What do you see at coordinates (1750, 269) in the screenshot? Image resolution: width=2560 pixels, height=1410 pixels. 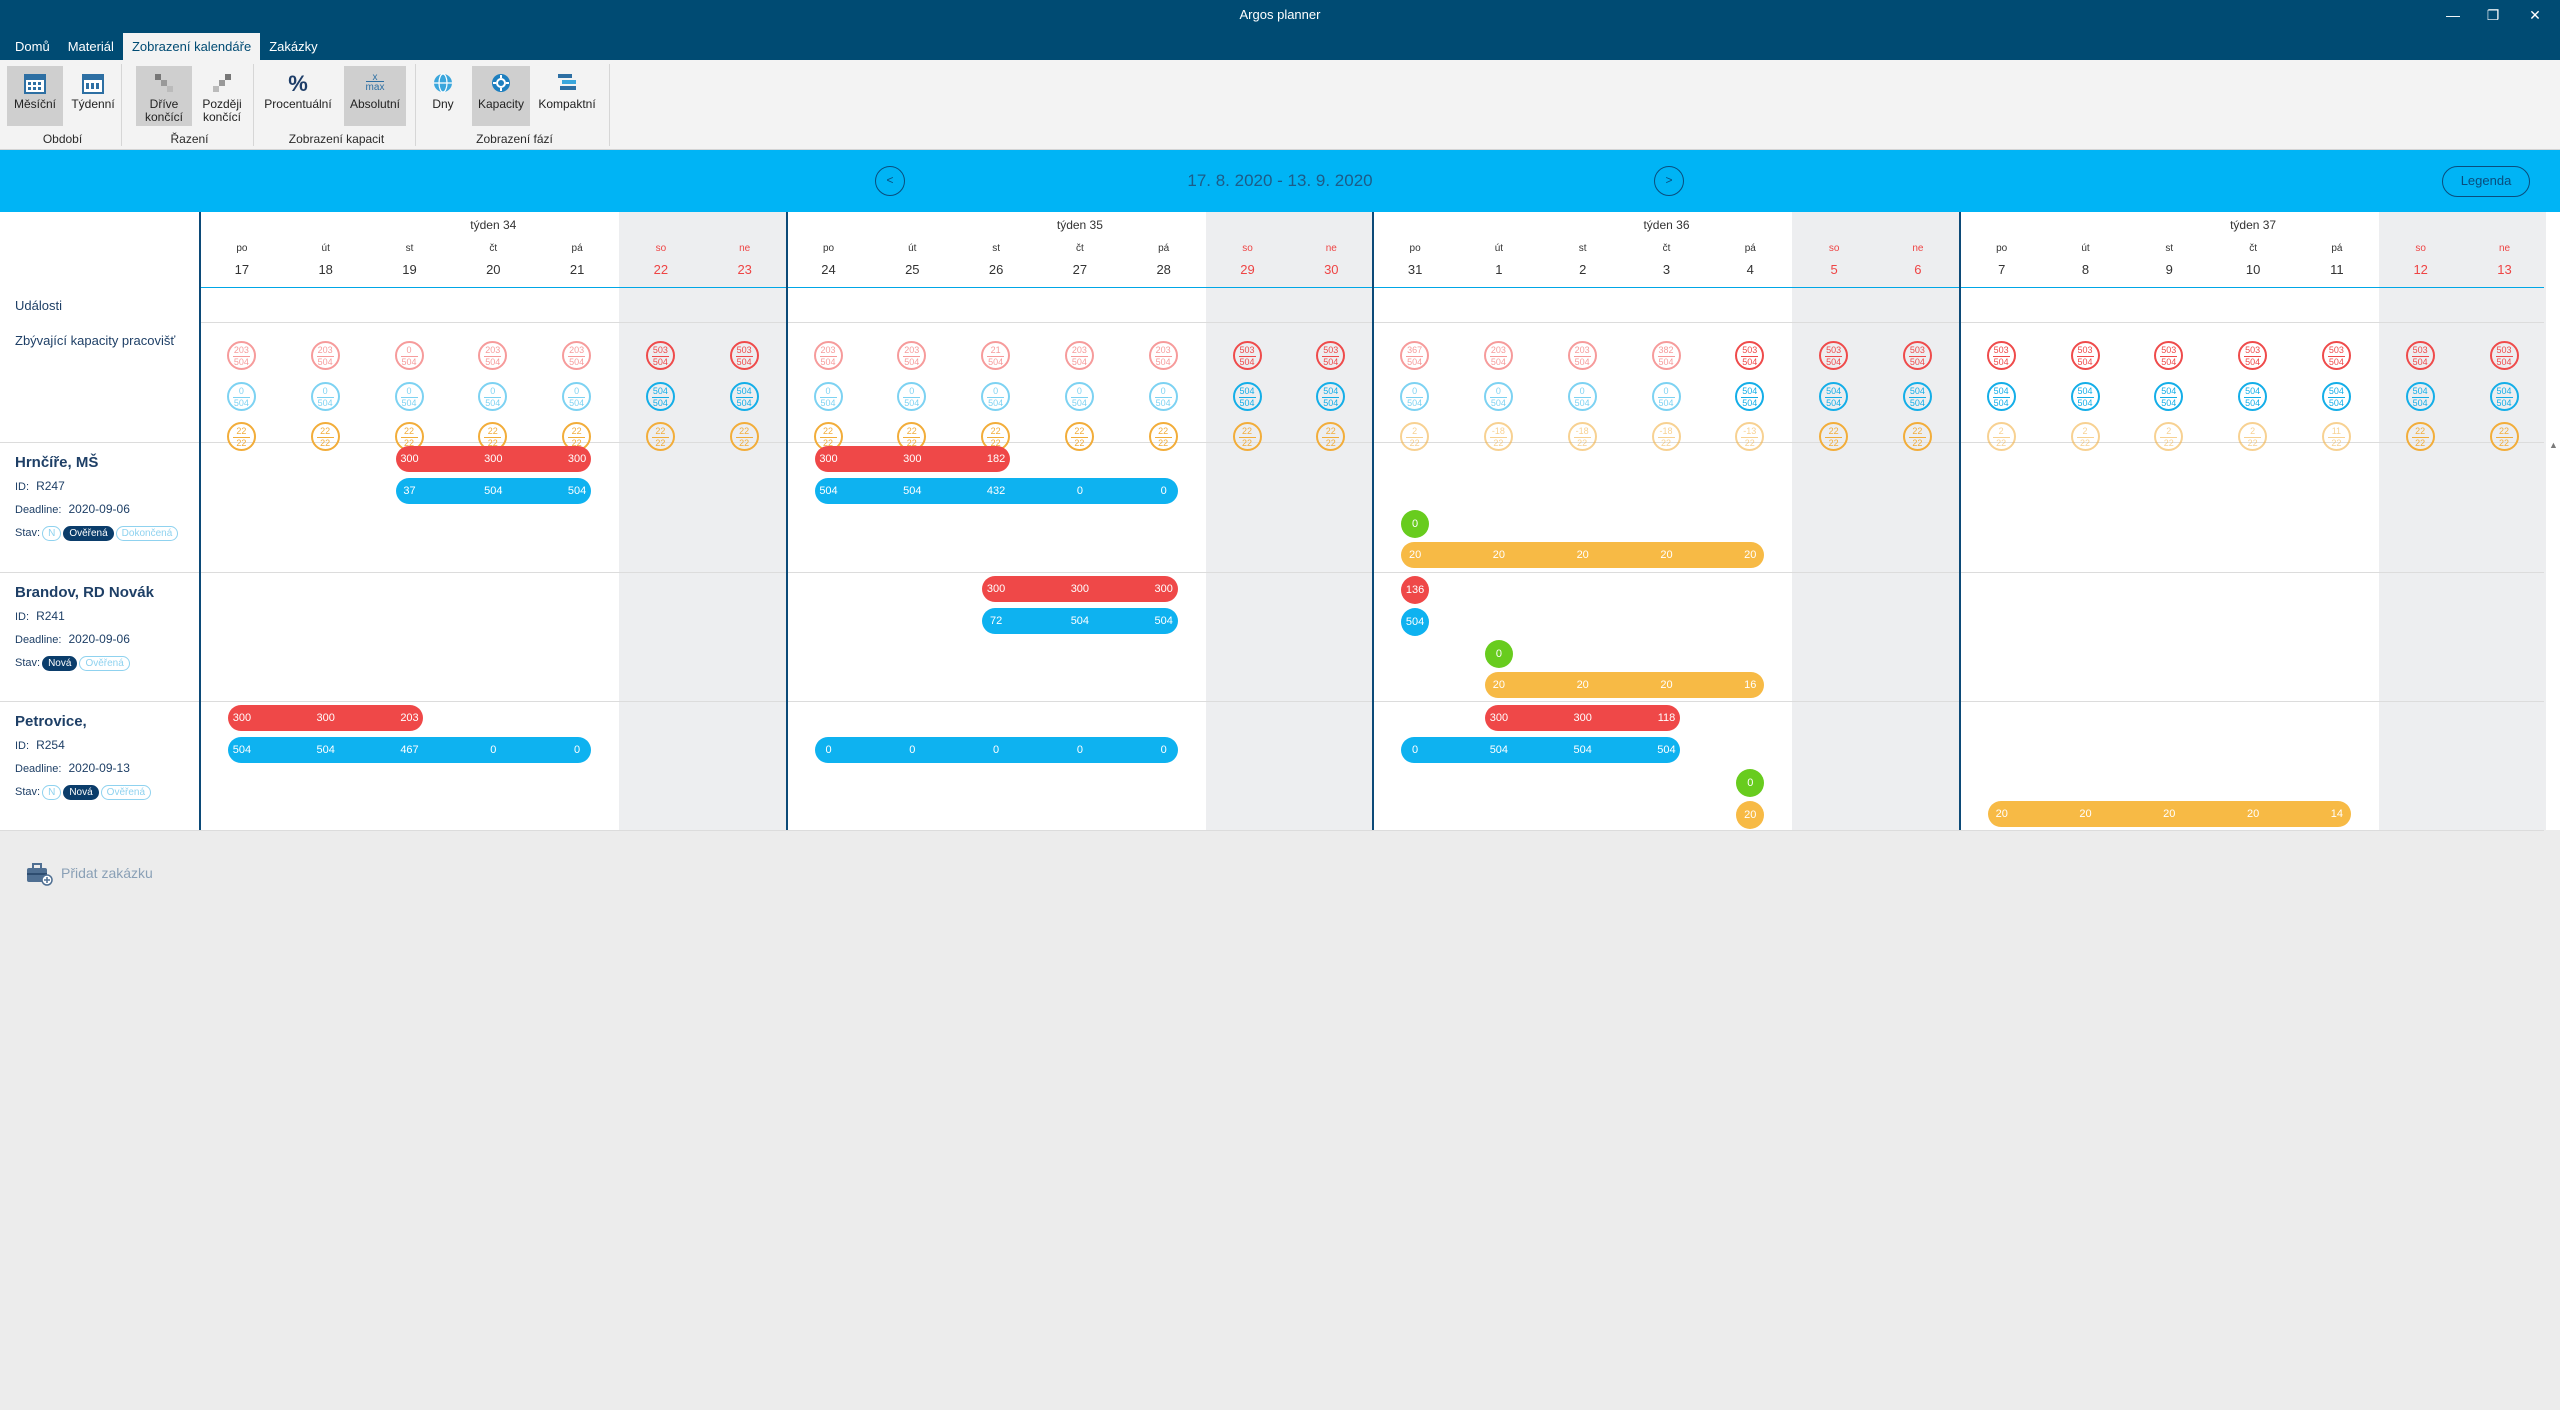 I see `day-number: 4` at bounding box center [1750, 269].